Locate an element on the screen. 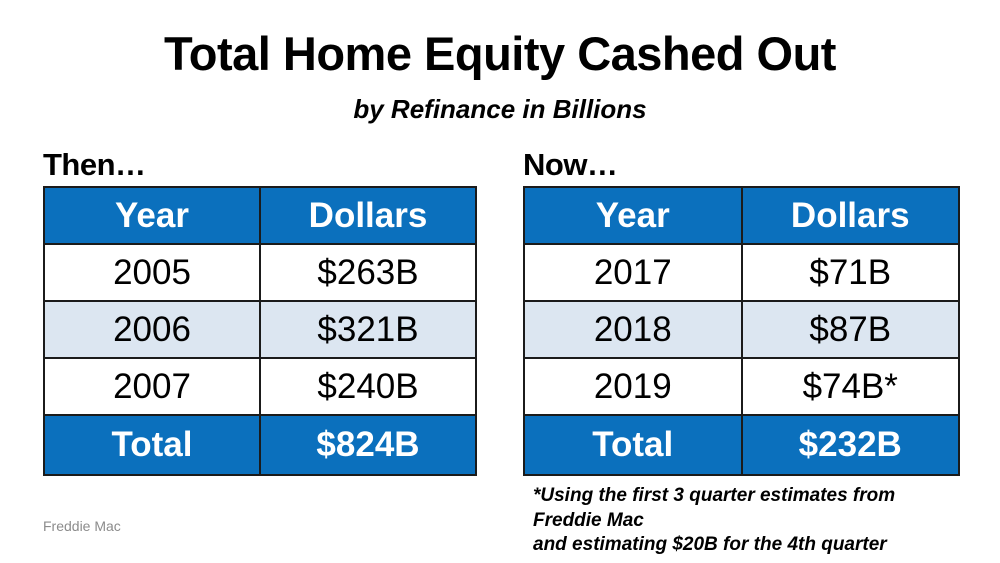  table-row: 2005 $263B is located at coordinates (260, 272).